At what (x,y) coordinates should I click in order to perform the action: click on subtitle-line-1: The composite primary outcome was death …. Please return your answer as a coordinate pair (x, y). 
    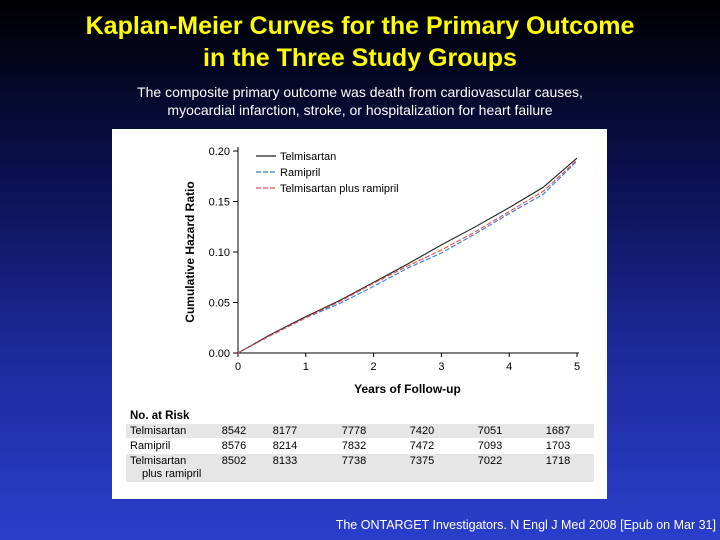
    Looking at the image, I should click on (360, 92).